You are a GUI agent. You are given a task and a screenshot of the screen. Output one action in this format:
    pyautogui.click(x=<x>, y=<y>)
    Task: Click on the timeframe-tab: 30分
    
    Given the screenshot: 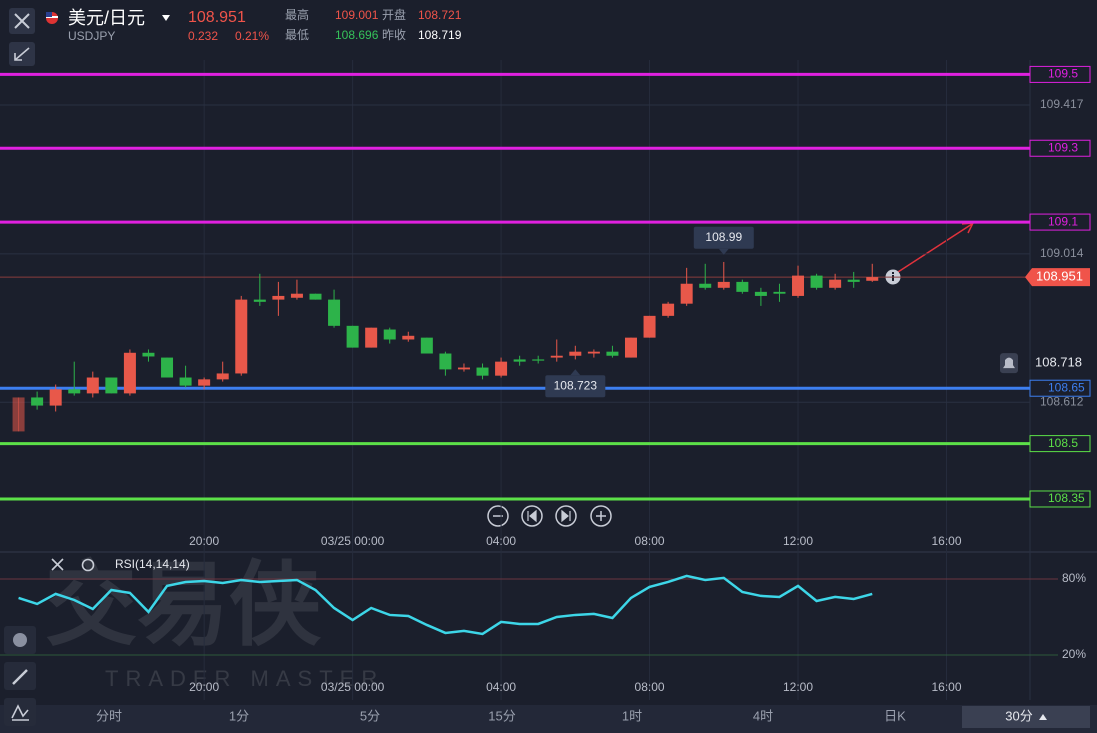 What is the action you would take?
    pyautogui.click(x=1026, y=717)
    